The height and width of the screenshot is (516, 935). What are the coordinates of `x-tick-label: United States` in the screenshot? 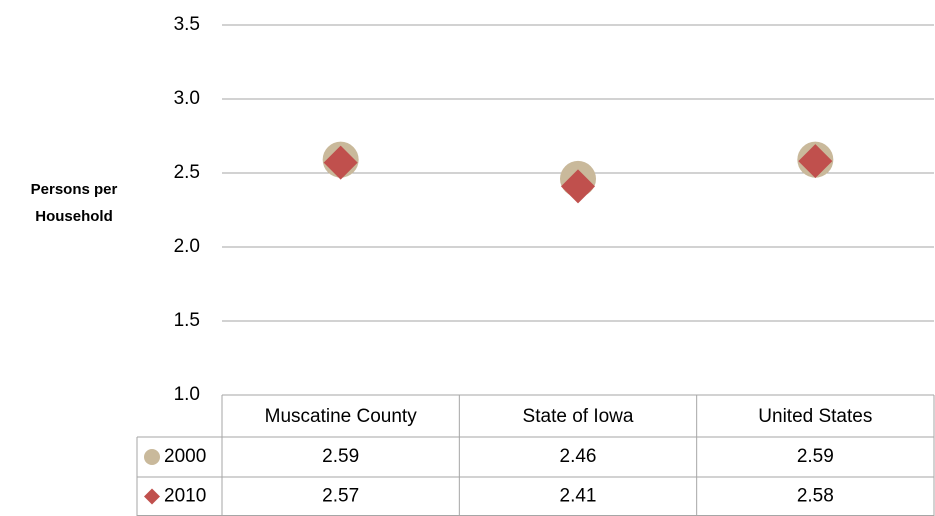 It's located at (815, 416).